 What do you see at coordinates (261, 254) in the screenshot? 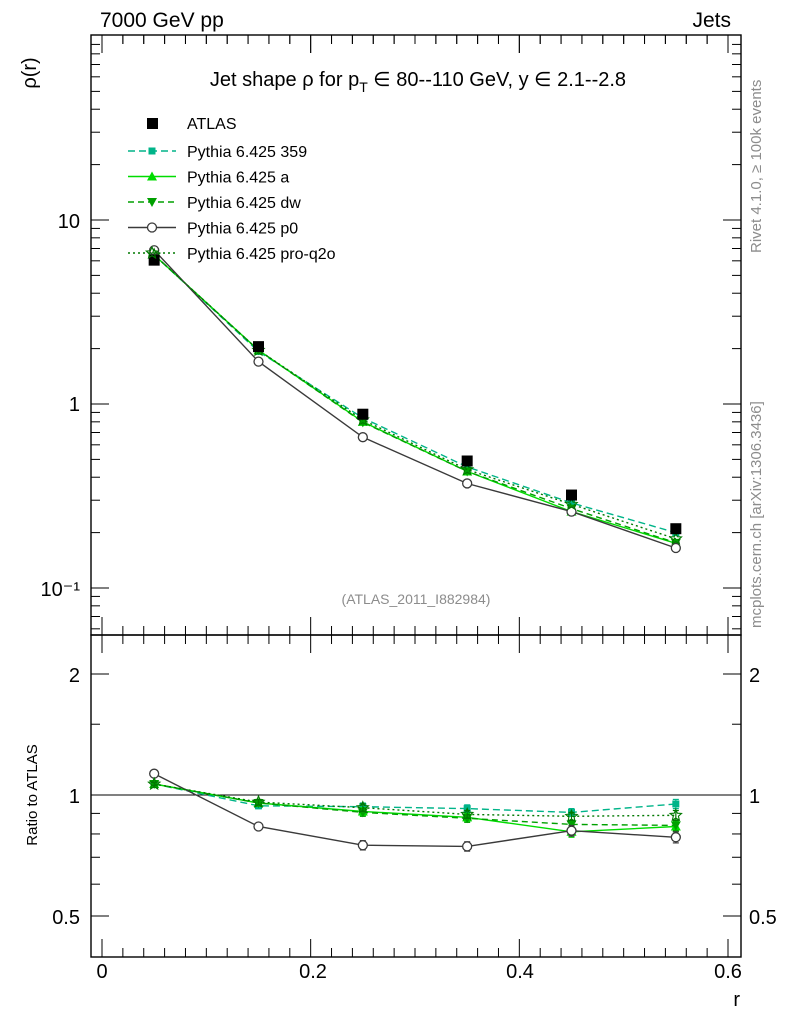
I see `legend-label: Pythia 6.425 pro-q2o` at bounding box center [261, 254].